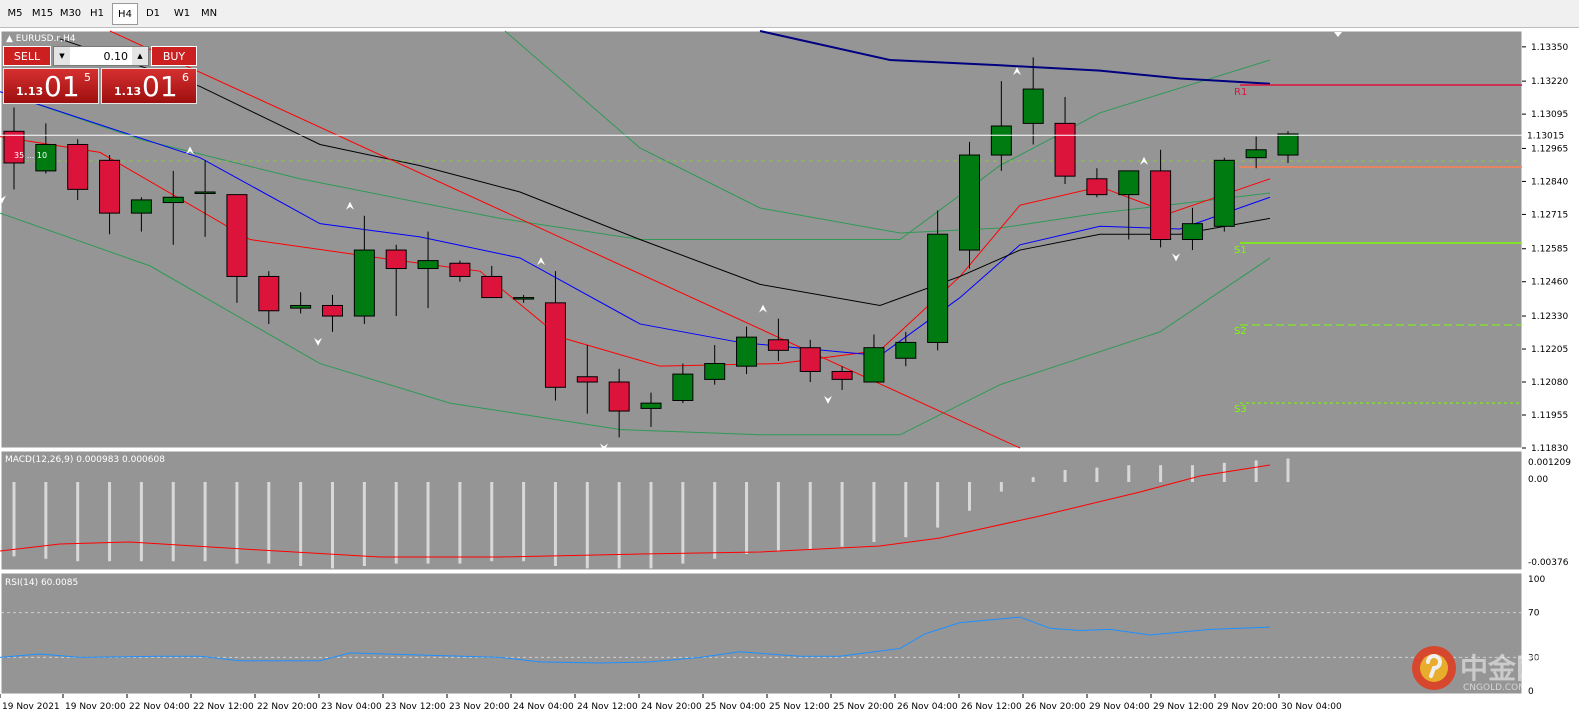 Image resolution: width=1579 pixels, height=722 pixels. What do you see at coordinates (62, 56) in the screenshot?
I see `lot-decrease-icon: ▼` at bounding box center [62, 56].